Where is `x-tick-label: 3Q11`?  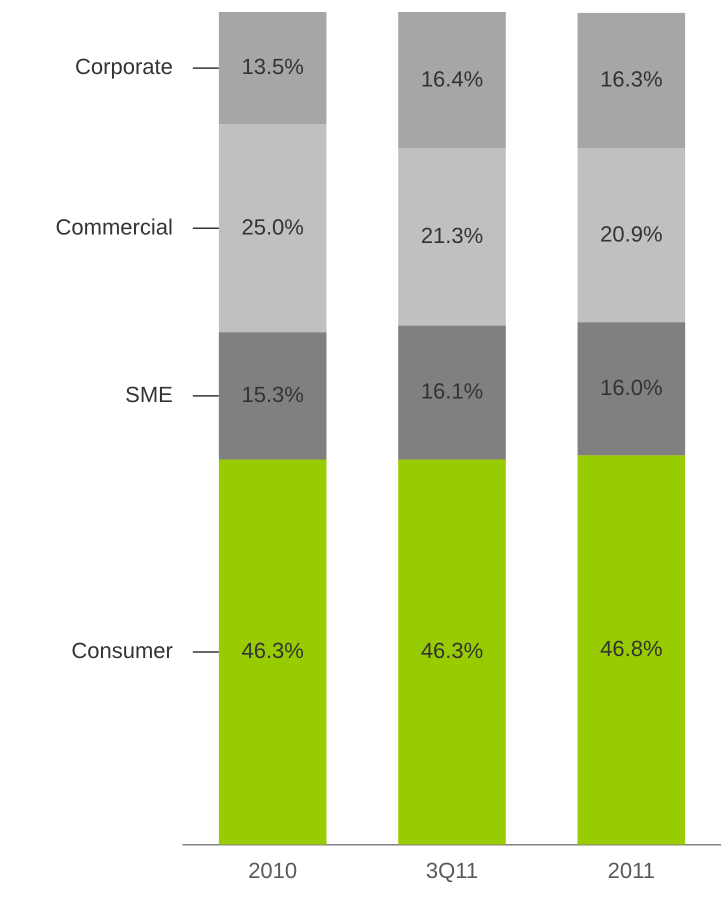 x-tick-label: 3Q11 is located at coordinates (452, 870).